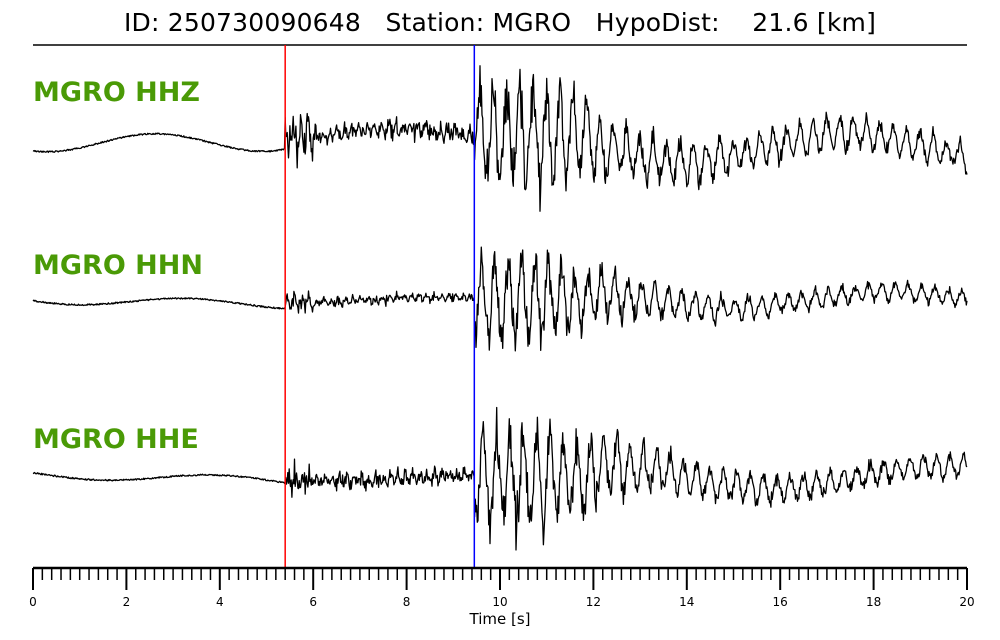  I want to click on x-tick-label: 6, so click(313, 602).